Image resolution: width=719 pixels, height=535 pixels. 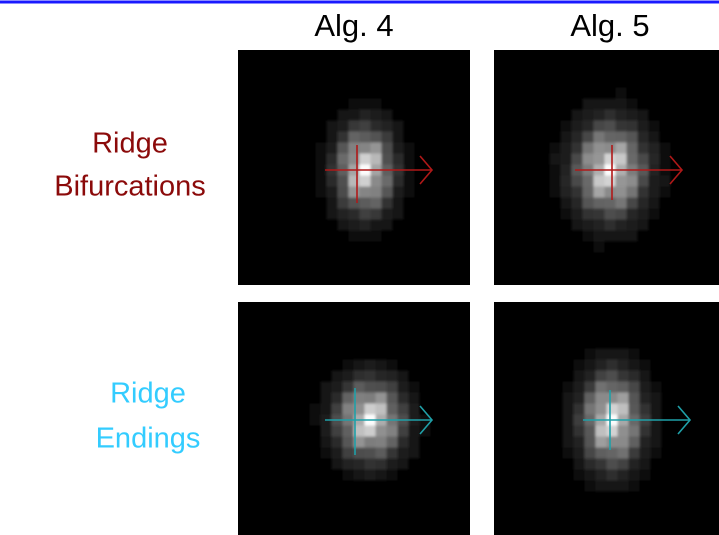 What do you see at coordinates (370, 420) in the screenshot?
I see `blob` at bounding box center [370, 420].